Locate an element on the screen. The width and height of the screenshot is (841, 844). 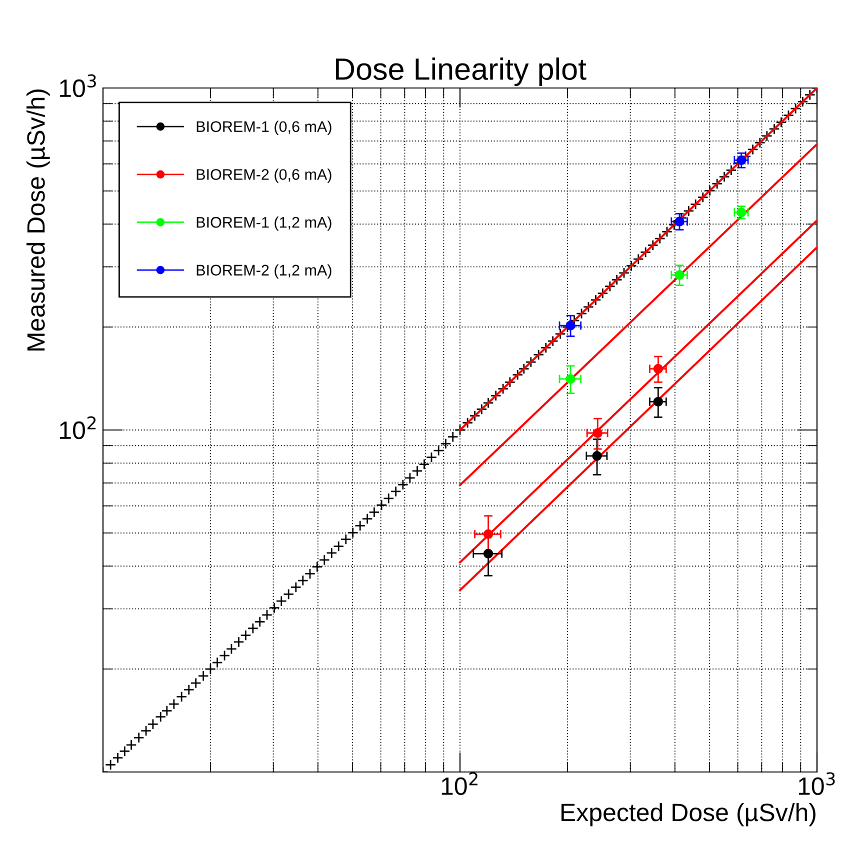
y-axis-title: Measured Dose (µSv/h) is located at coordinates (38, 220).